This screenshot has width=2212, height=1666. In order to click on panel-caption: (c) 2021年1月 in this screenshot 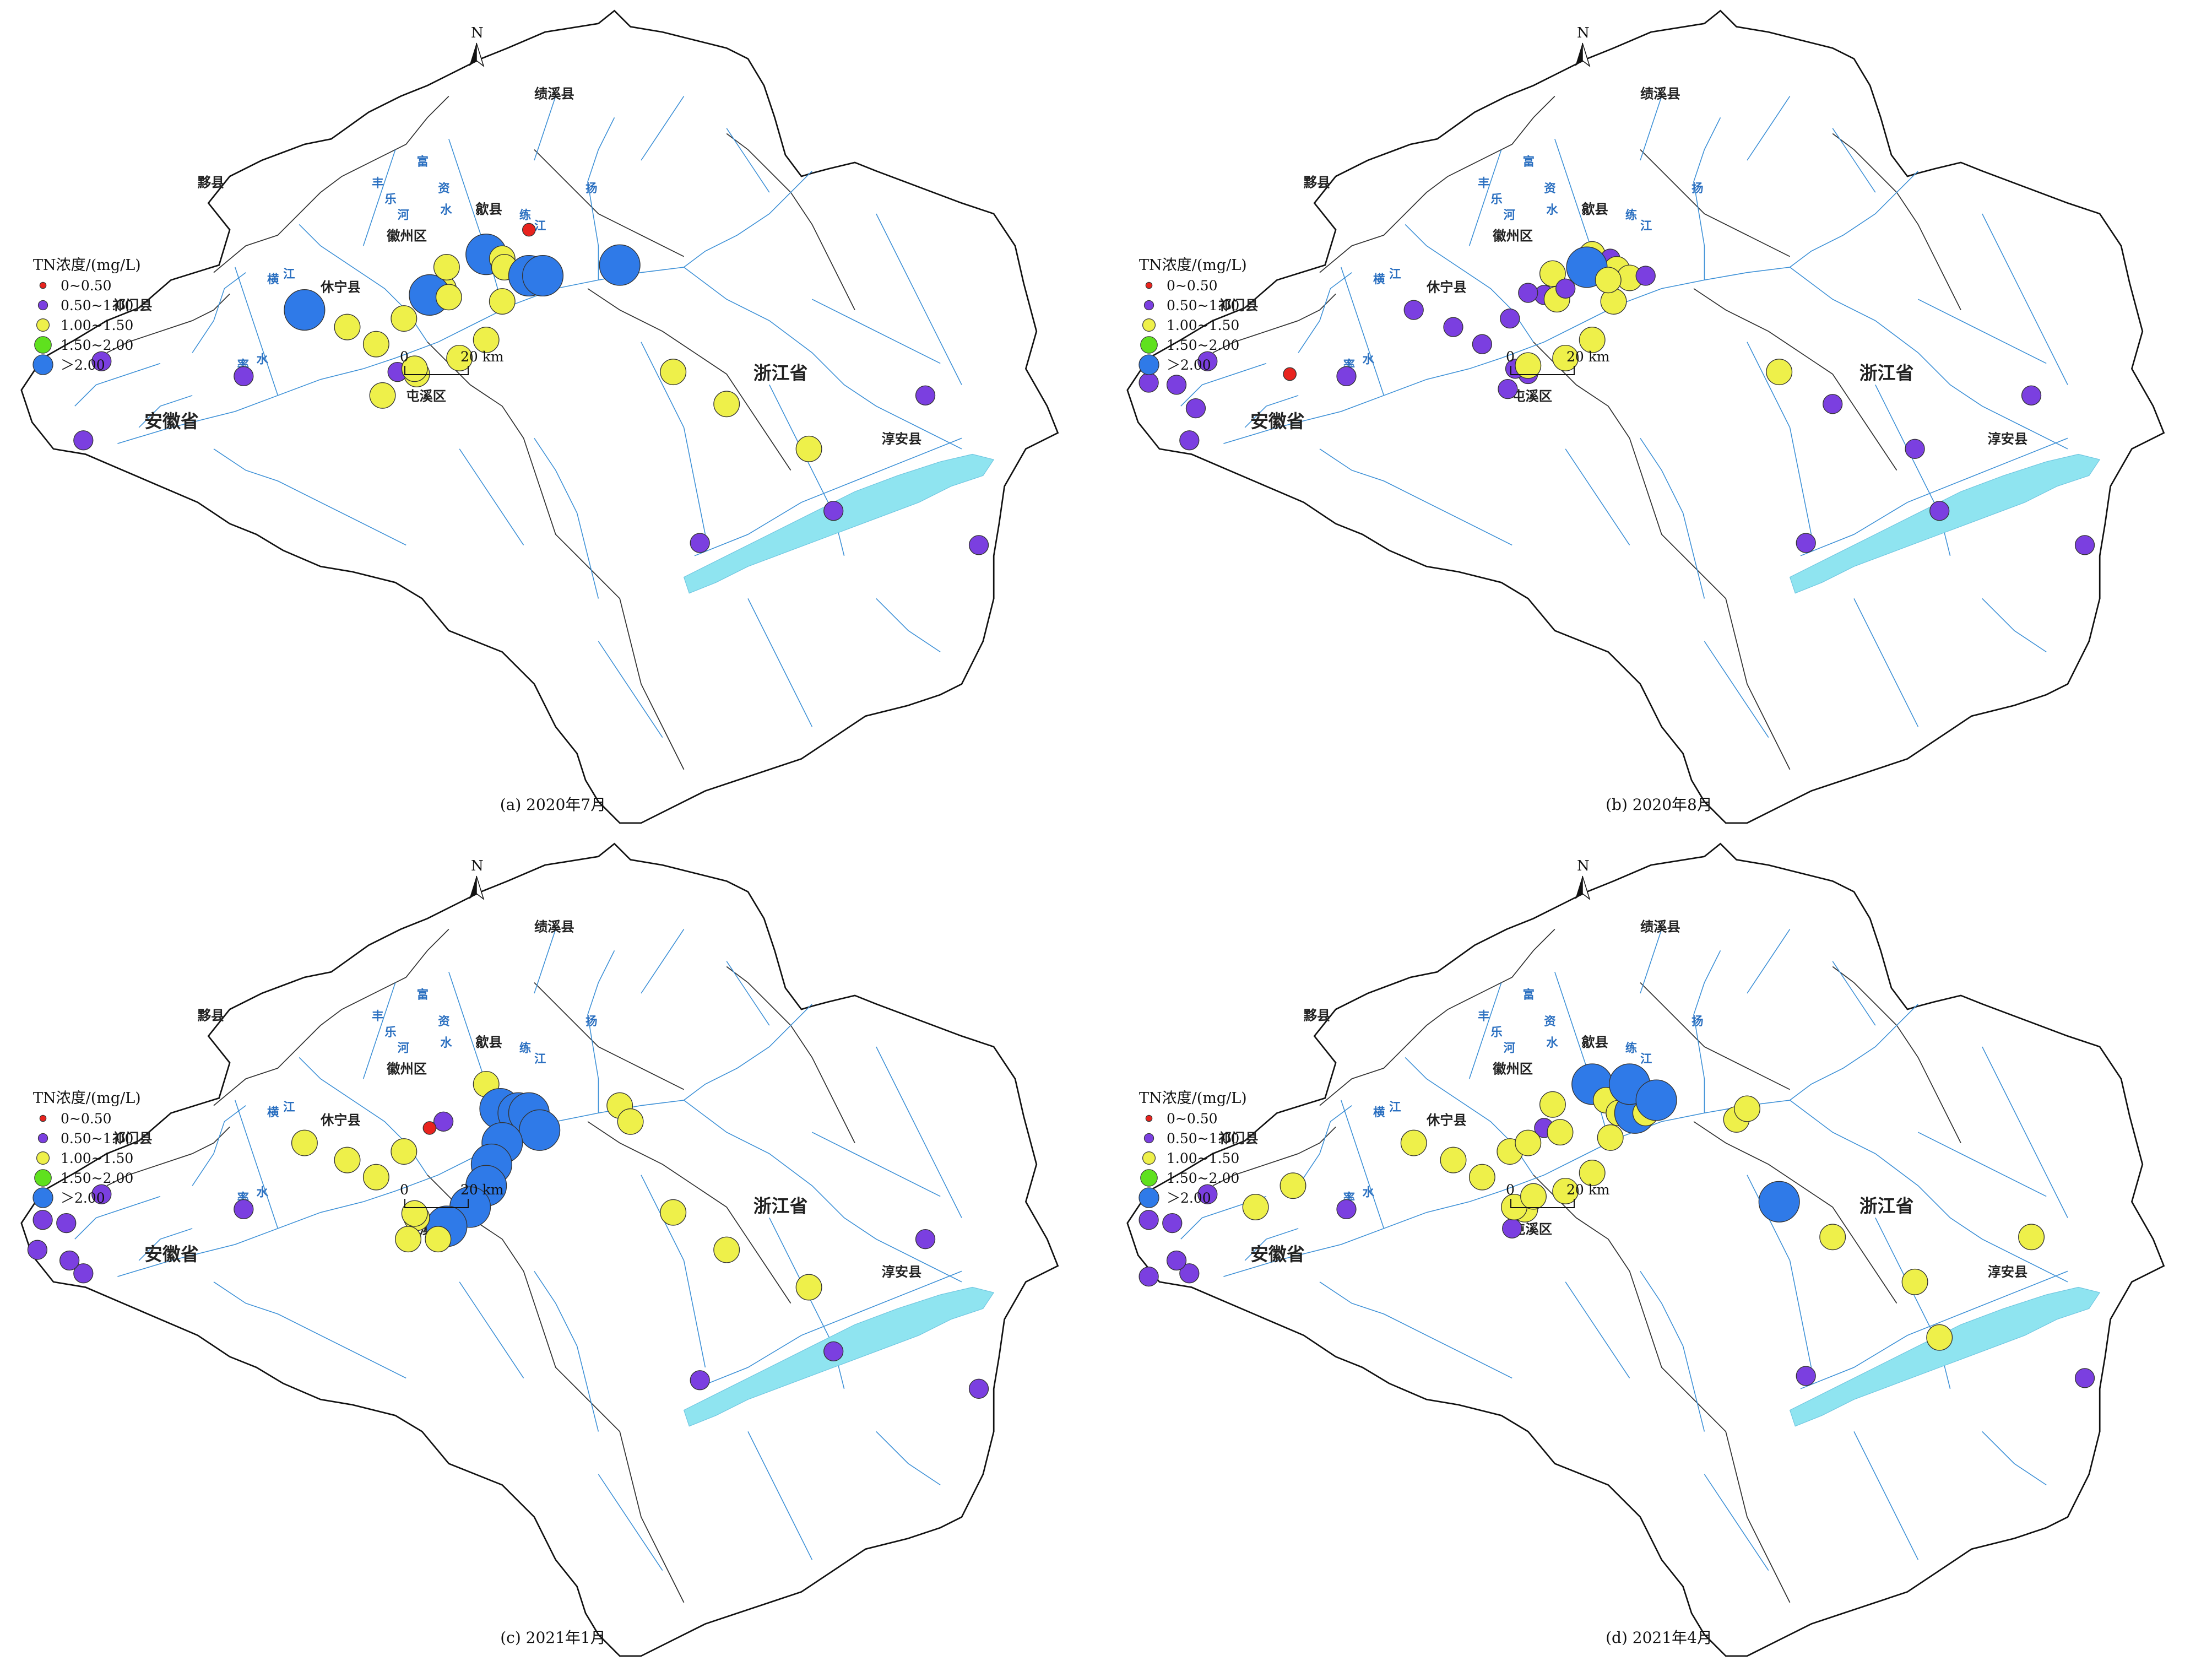, I will do `click(553, 1638)`.